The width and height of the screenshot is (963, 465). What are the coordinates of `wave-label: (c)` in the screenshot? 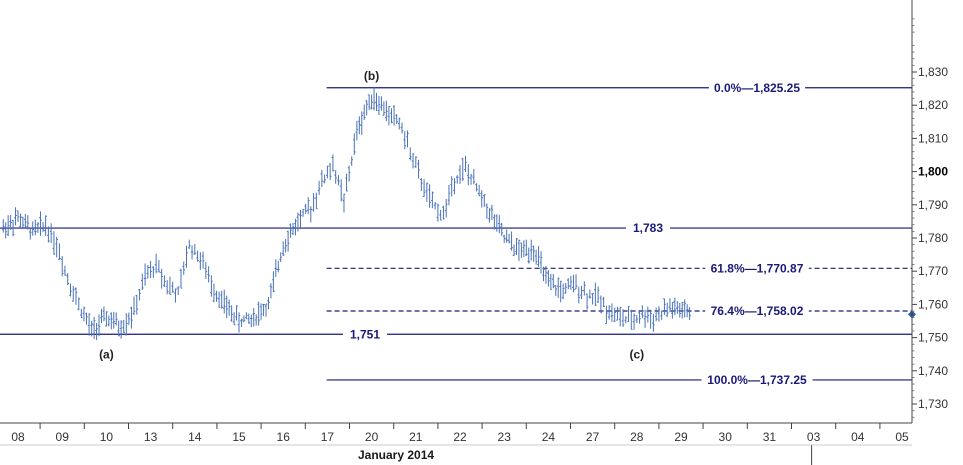 It's located at (636, 354).